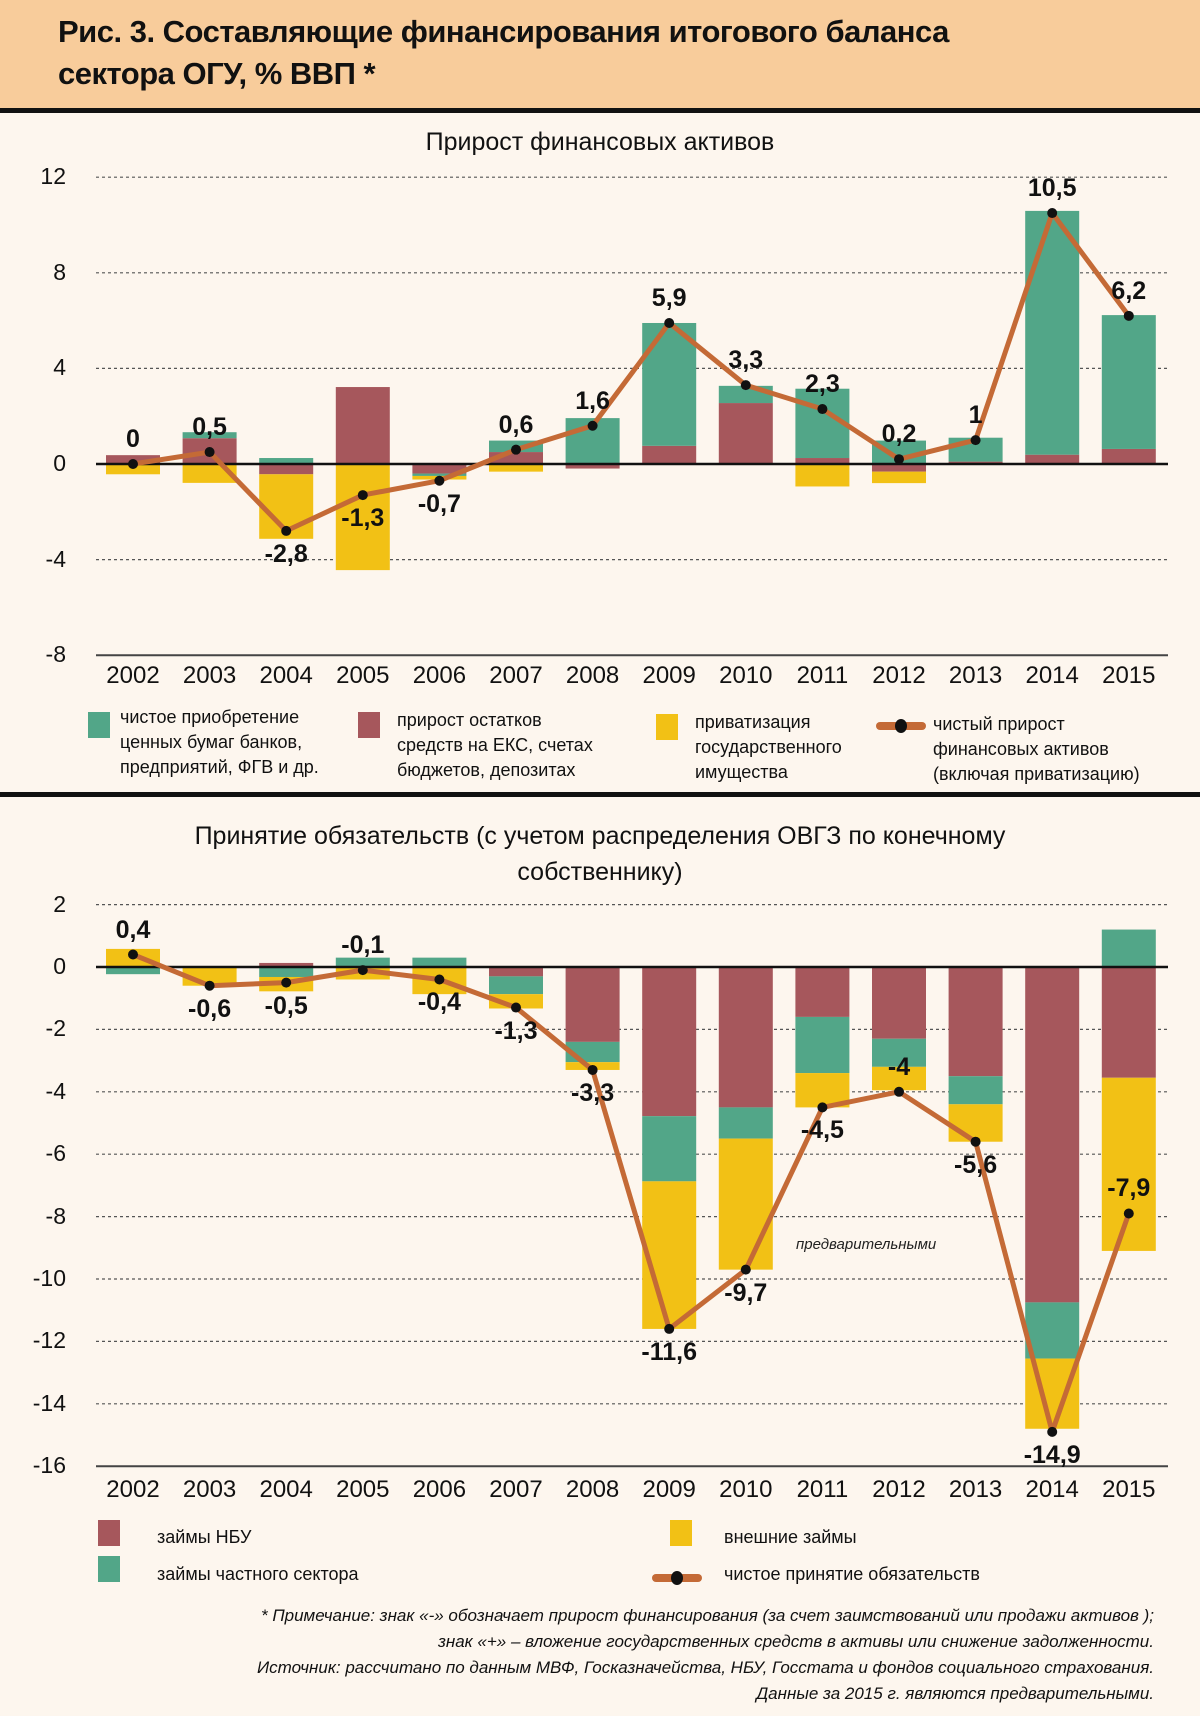  I want to click on y-tick-label: -16, so click(49, 1465).